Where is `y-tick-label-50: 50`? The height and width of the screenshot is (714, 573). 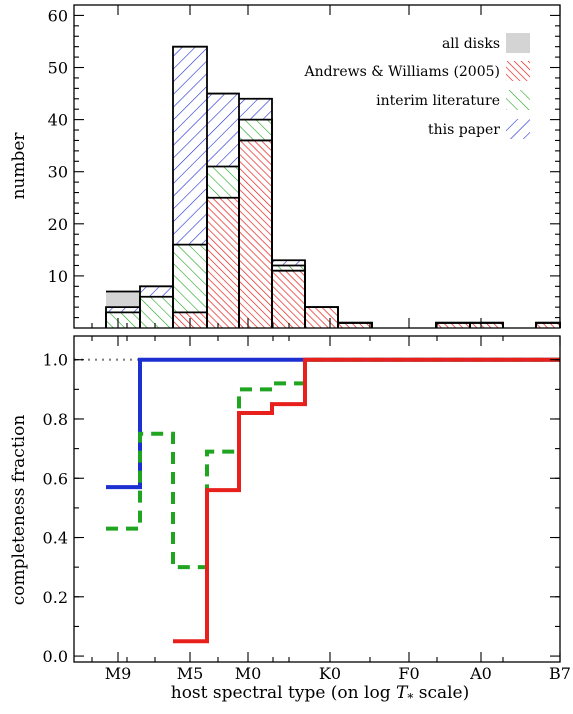 y-tick-label-50: 50 is located at coordinates (58, 68).